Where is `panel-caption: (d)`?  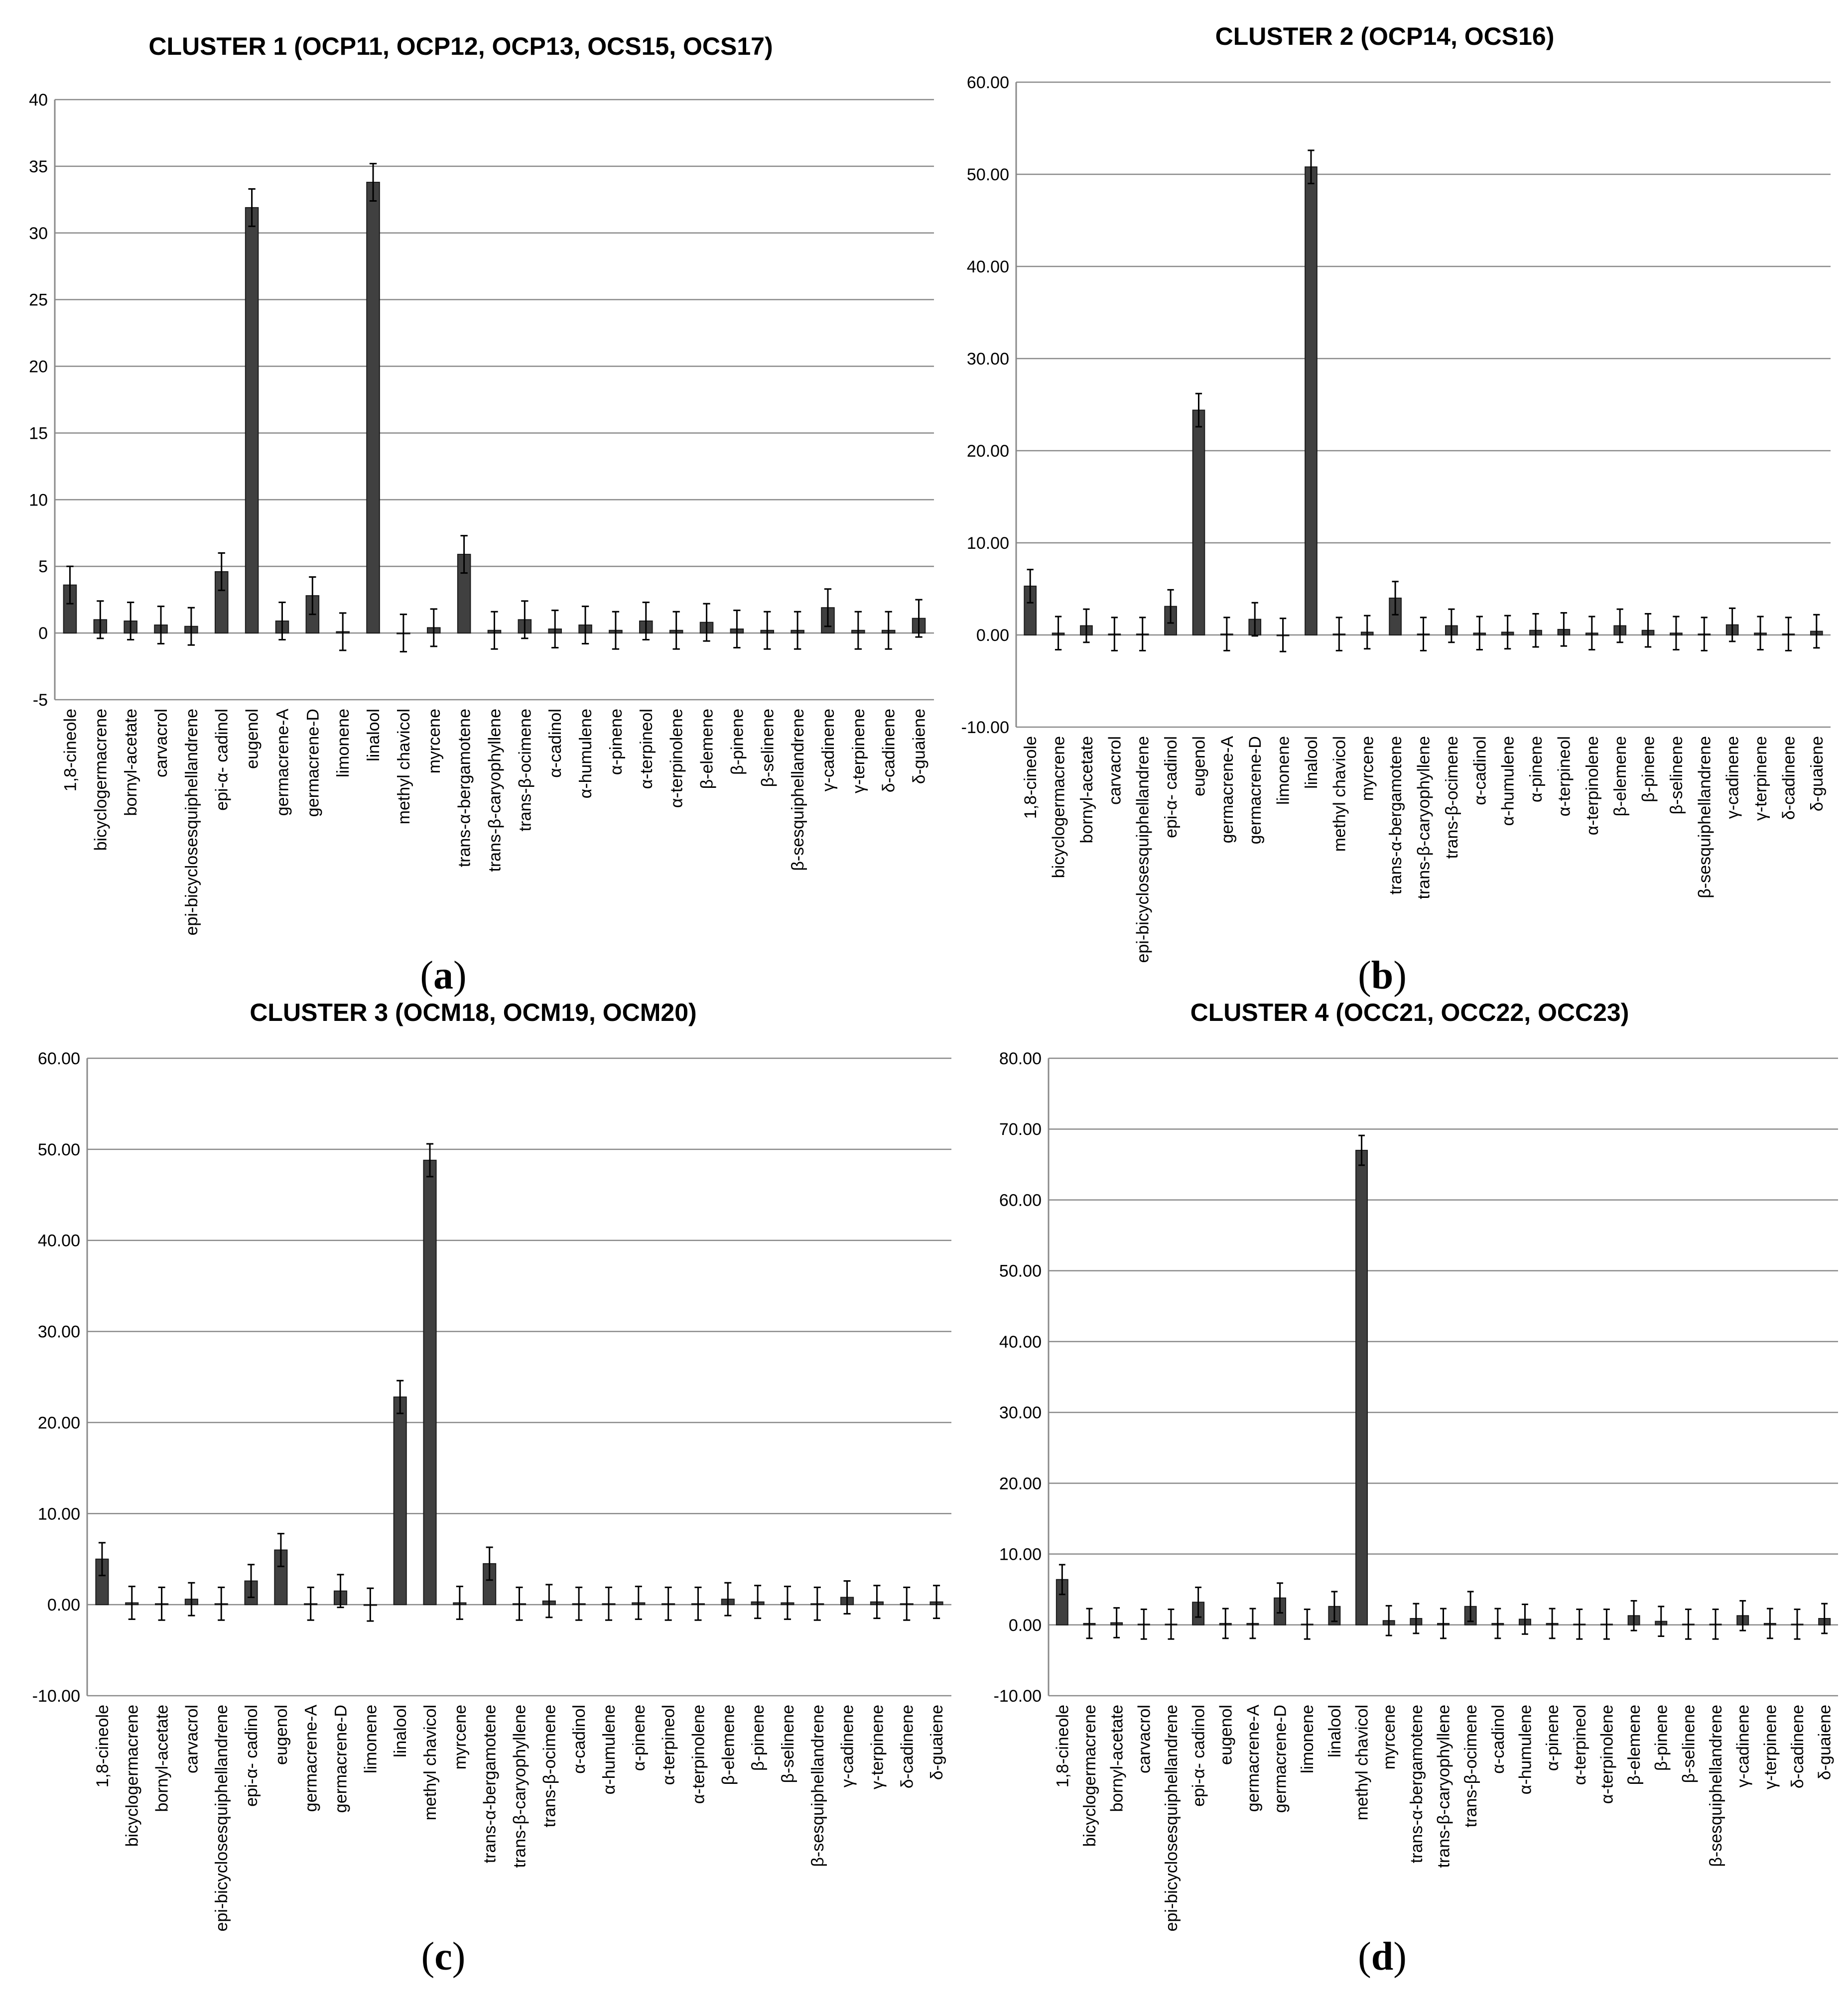
panel-caption: (d) is located at coordinates (1382, 1957).